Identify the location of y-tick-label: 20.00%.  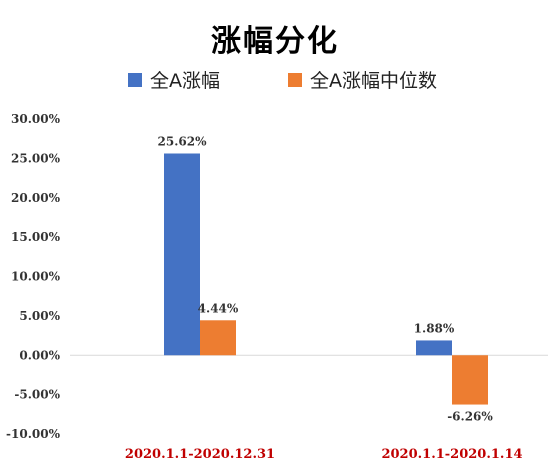
(36, 198).